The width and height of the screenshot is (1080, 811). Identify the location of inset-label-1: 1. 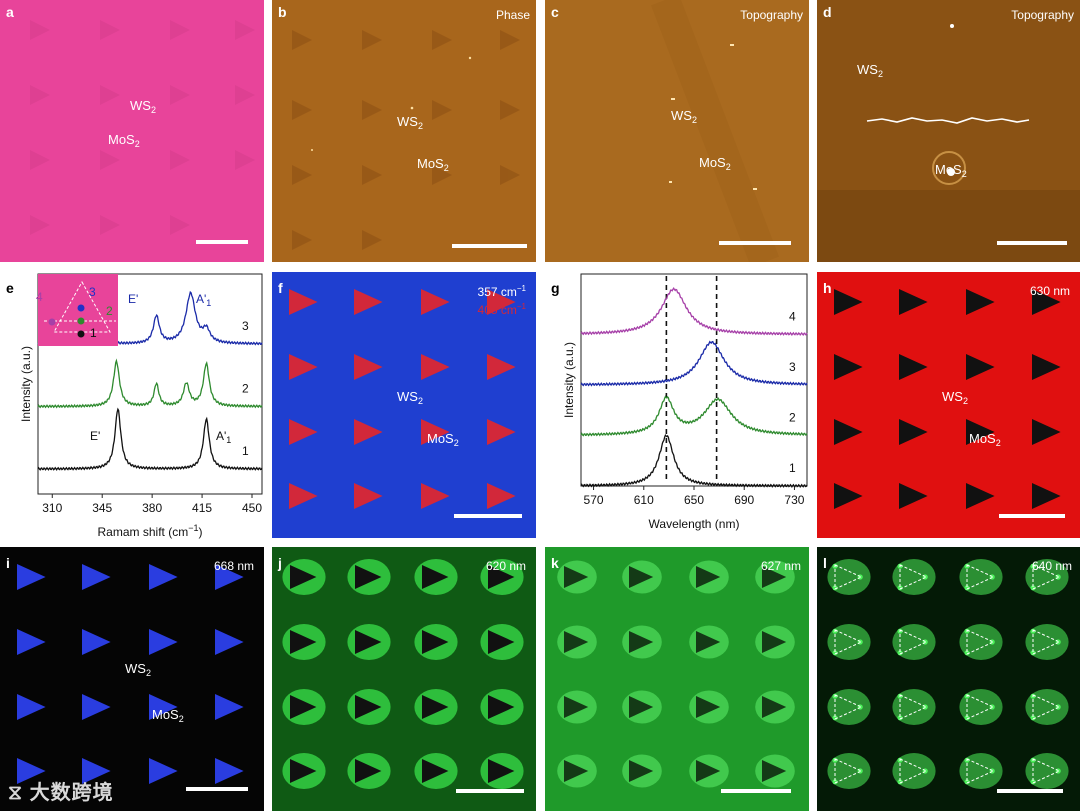
(93, 333).